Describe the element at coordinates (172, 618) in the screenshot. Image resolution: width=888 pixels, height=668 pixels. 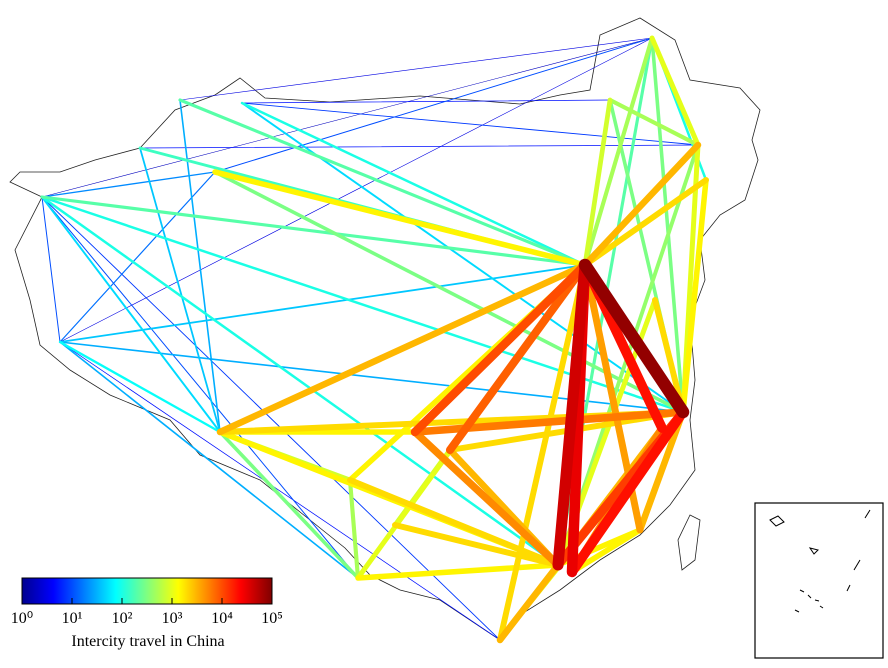
I see `colorbar-tick-label: 10³` at that location.